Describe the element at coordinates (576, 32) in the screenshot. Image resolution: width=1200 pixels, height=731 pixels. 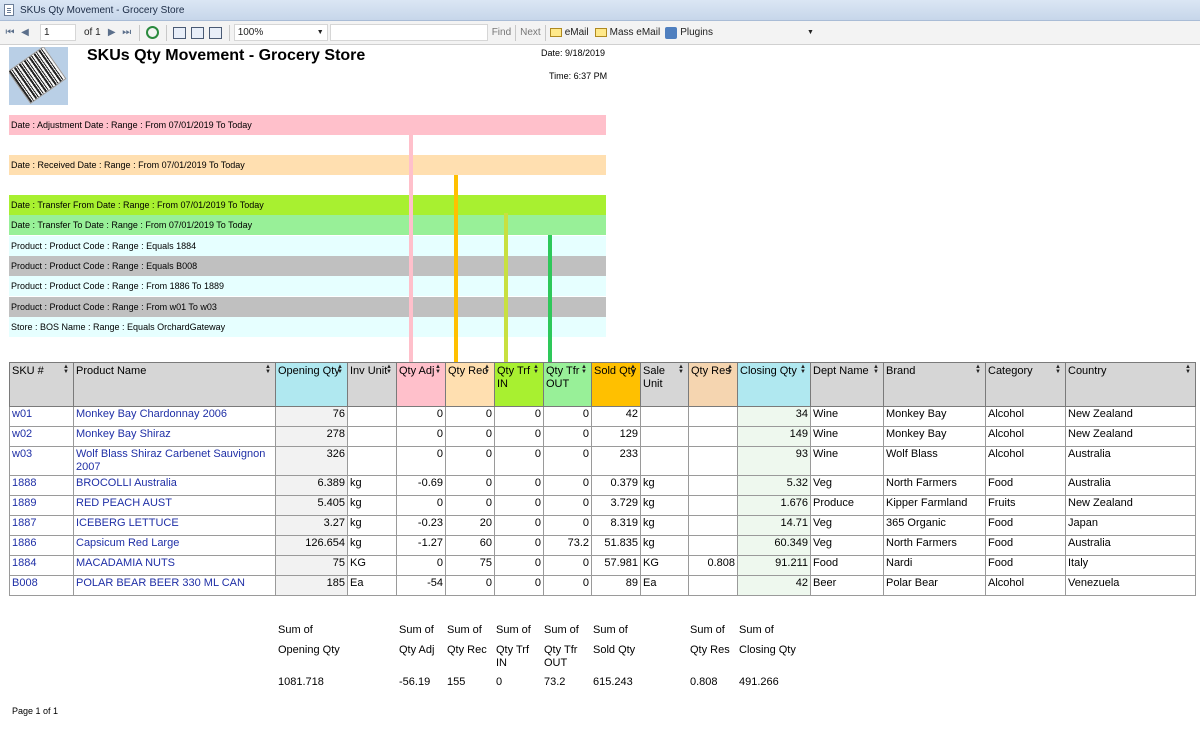
I see `email-button: eMail` at that location.